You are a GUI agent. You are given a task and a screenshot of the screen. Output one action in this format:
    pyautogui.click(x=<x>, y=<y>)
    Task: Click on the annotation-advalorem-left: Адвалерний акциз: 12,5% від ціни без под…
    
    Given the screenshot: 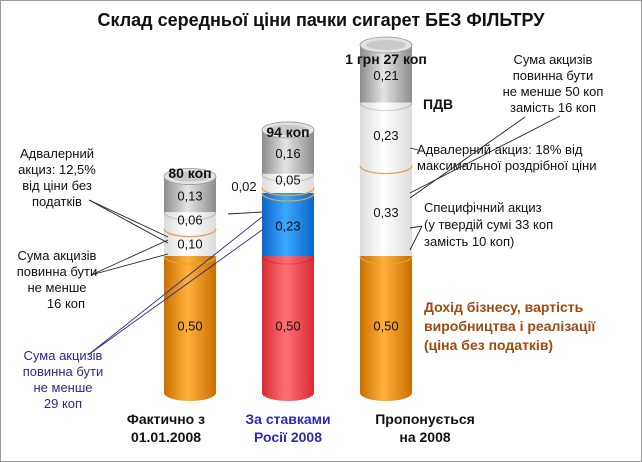 What is the action you would take?
    pyautogui.click(x=57, y=177)
    